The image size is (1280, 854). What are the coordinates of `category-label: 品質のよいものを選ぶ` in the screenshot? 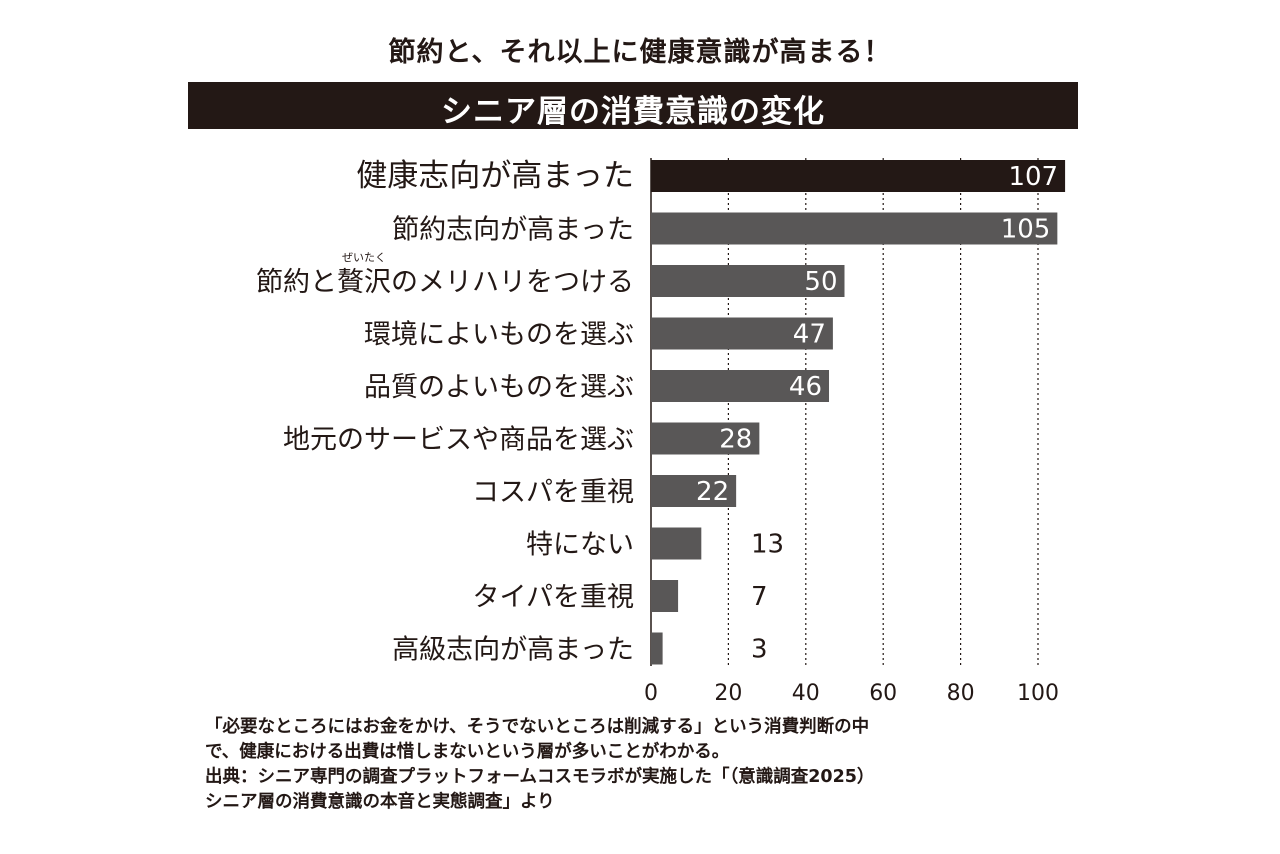 It's located at (499, 387).